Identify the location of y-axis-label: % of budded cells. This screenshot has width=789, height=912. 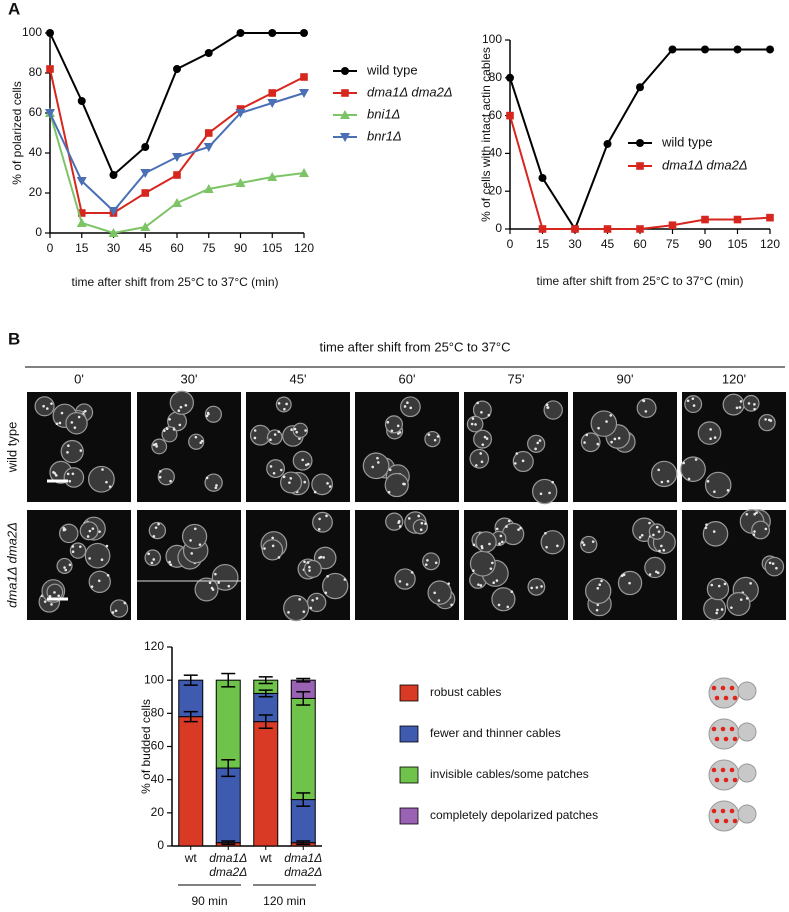
(146, 746).